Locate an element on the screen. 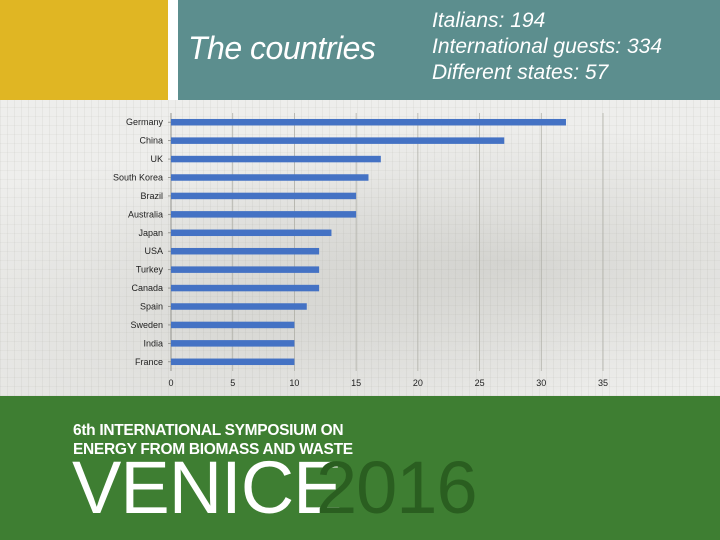 The width and height of the screenshot is (720, 540). x-tick-label: 15 is located at coordinates (356, 383).